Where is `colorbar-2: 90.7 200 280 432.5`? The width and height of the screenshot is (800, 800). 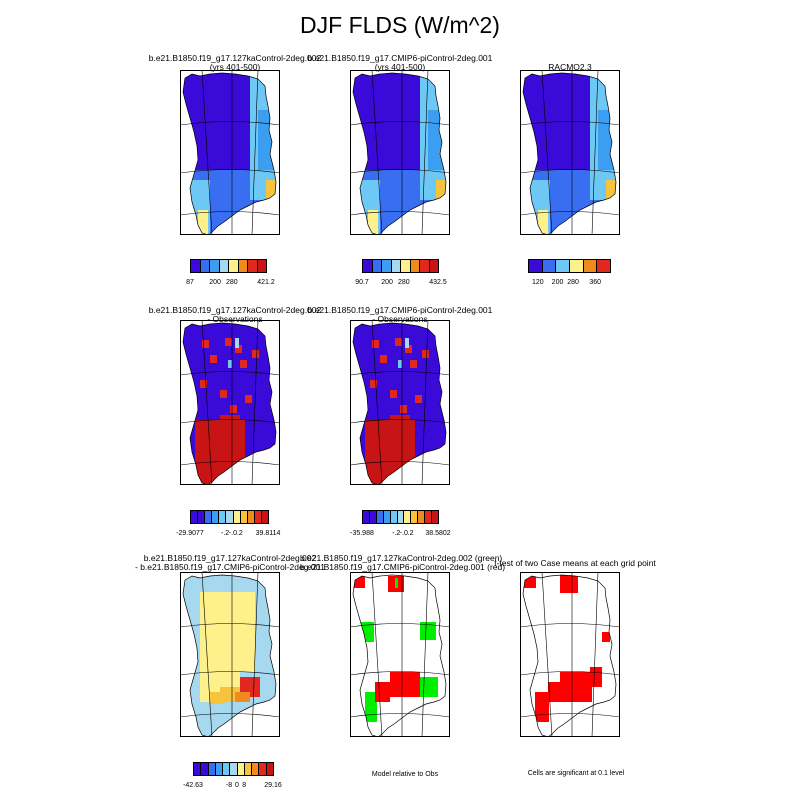
colorbar-2: 90.7 200 280 432.5 is located at coordinates (401, 272).